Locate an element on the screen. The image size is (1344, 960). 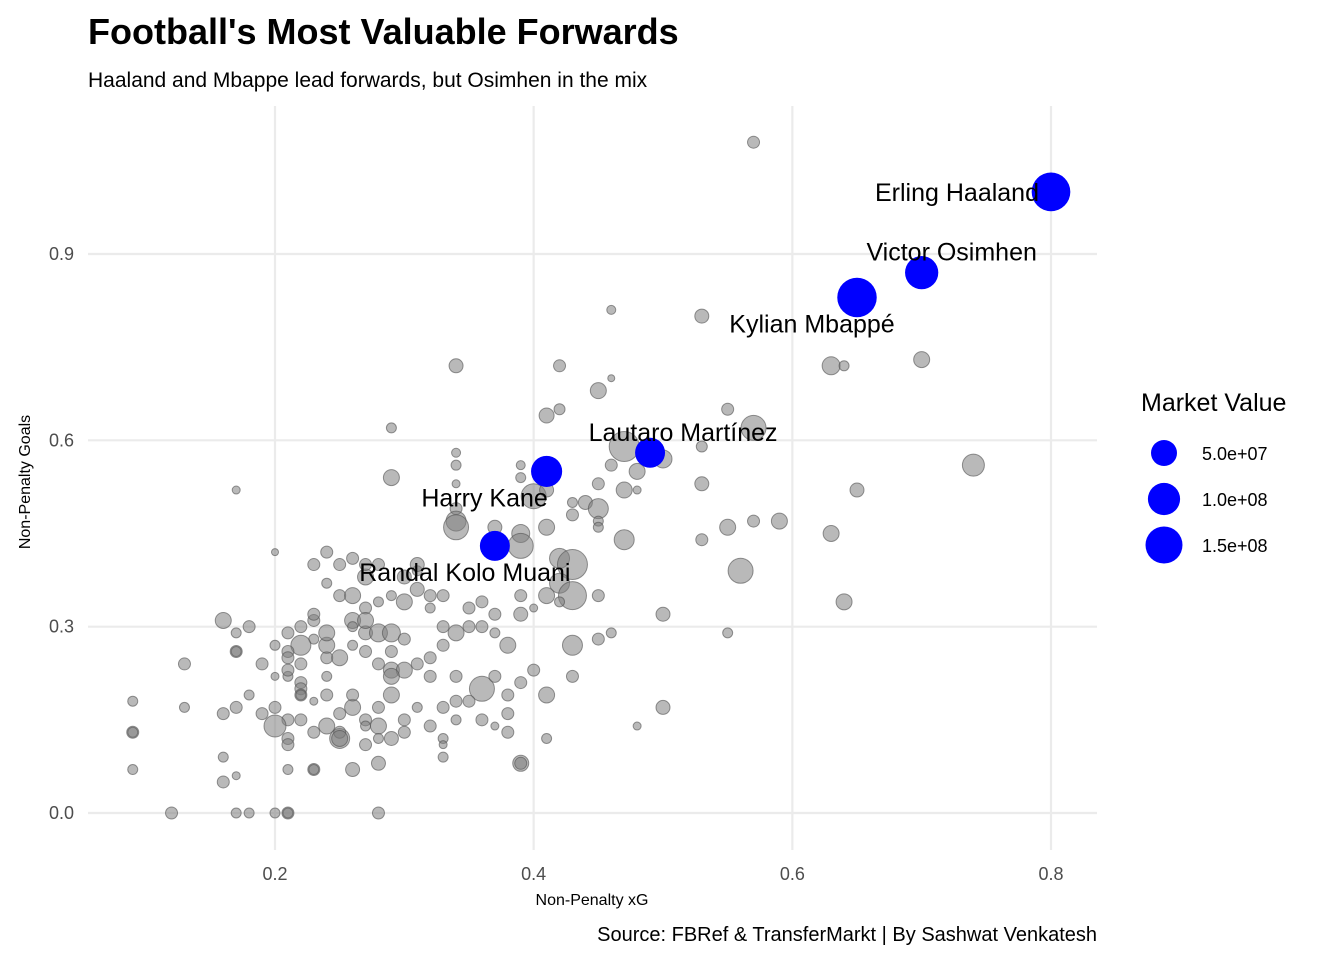
y-axis-title: Non-Penalty Goals is located at coordinates (25, 482).